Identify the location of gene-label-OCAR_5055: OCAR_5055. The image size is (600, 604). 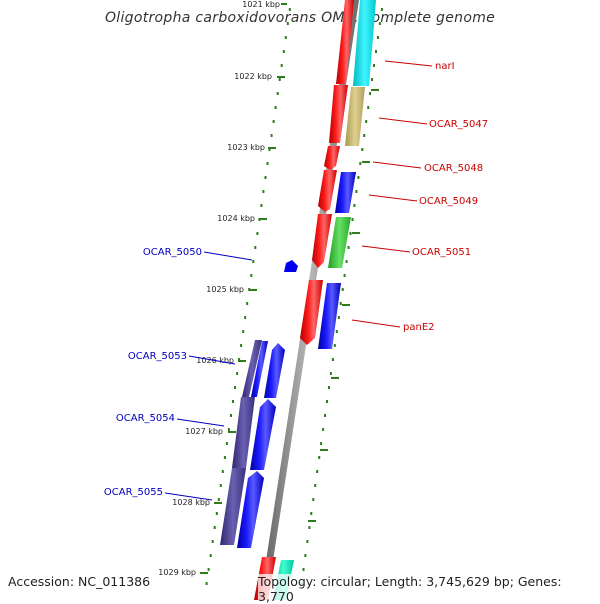
(133, 492).